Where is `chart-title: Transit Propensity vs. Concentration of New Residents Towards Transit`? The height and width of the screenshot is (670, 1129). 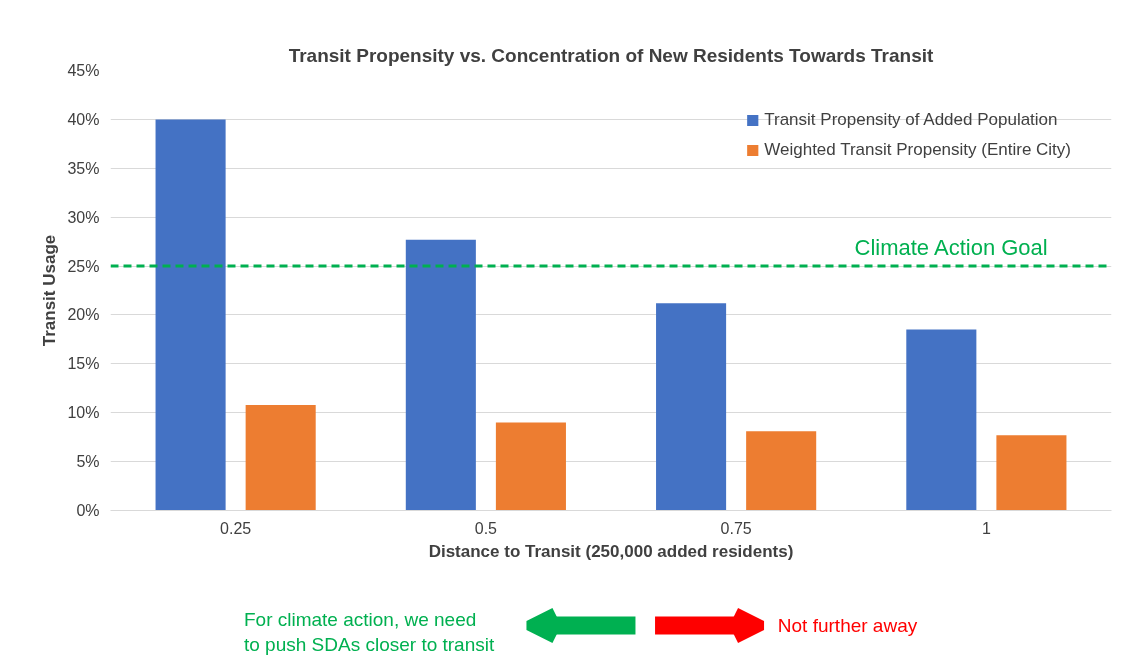 chart-title: Transit Propensity vs. Concentration of New Residents Towards Transit is located at coordinates (611, 55).